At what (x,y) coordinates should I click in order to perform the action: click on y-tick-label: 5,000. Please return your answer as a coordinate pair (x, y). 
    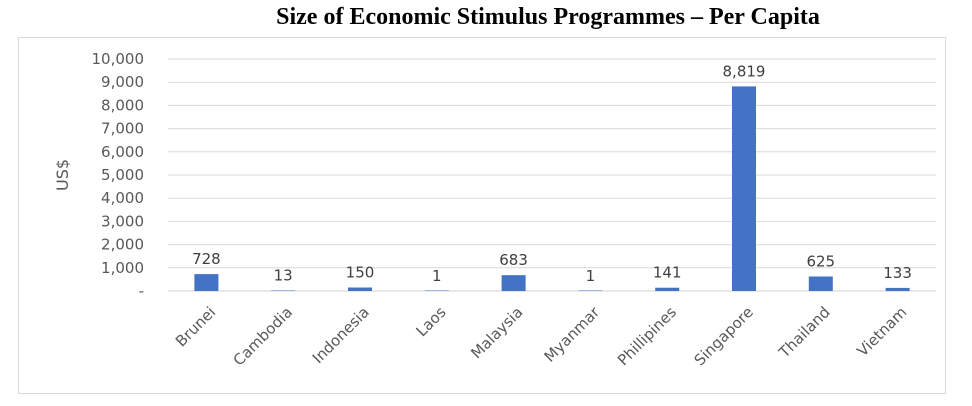
    Looking at the image, I should click on (122, 175).